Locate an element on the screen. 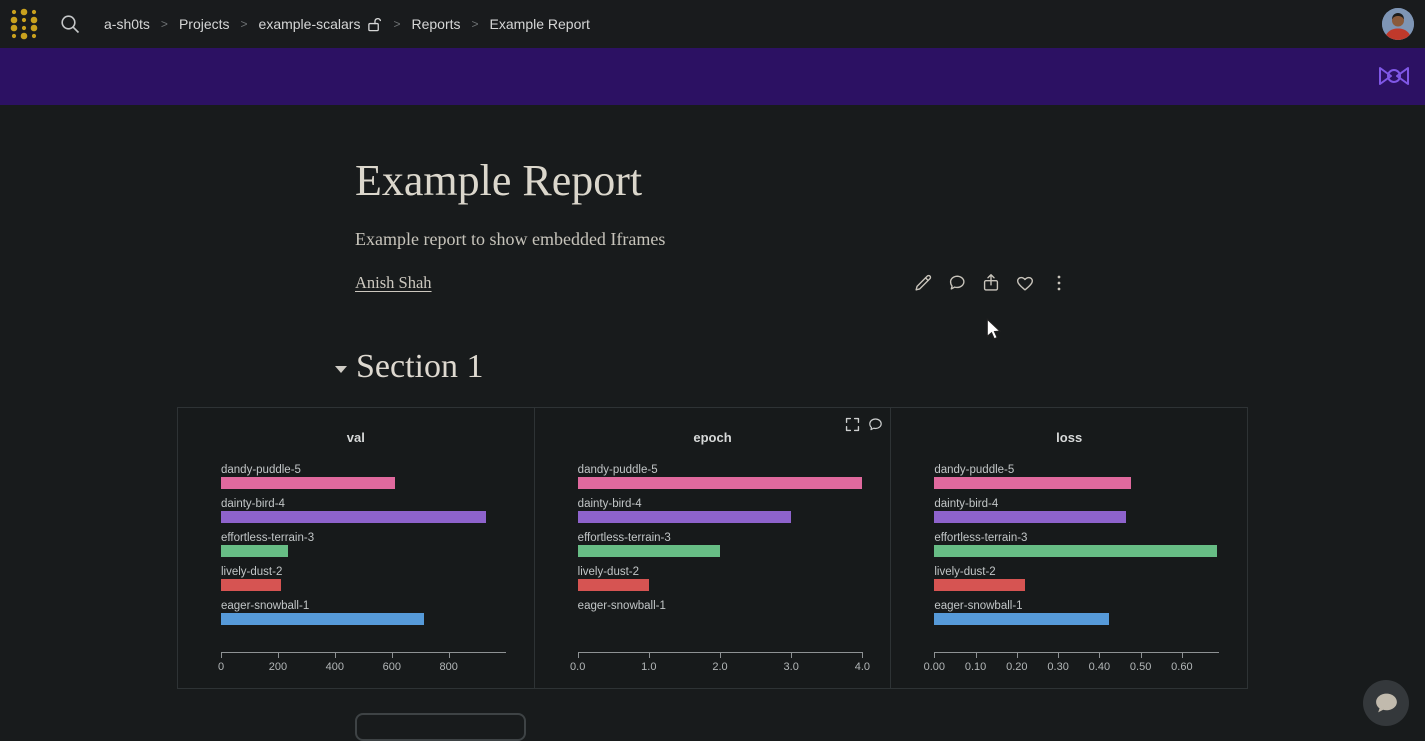  search-button is located at coordinates (70, 24).